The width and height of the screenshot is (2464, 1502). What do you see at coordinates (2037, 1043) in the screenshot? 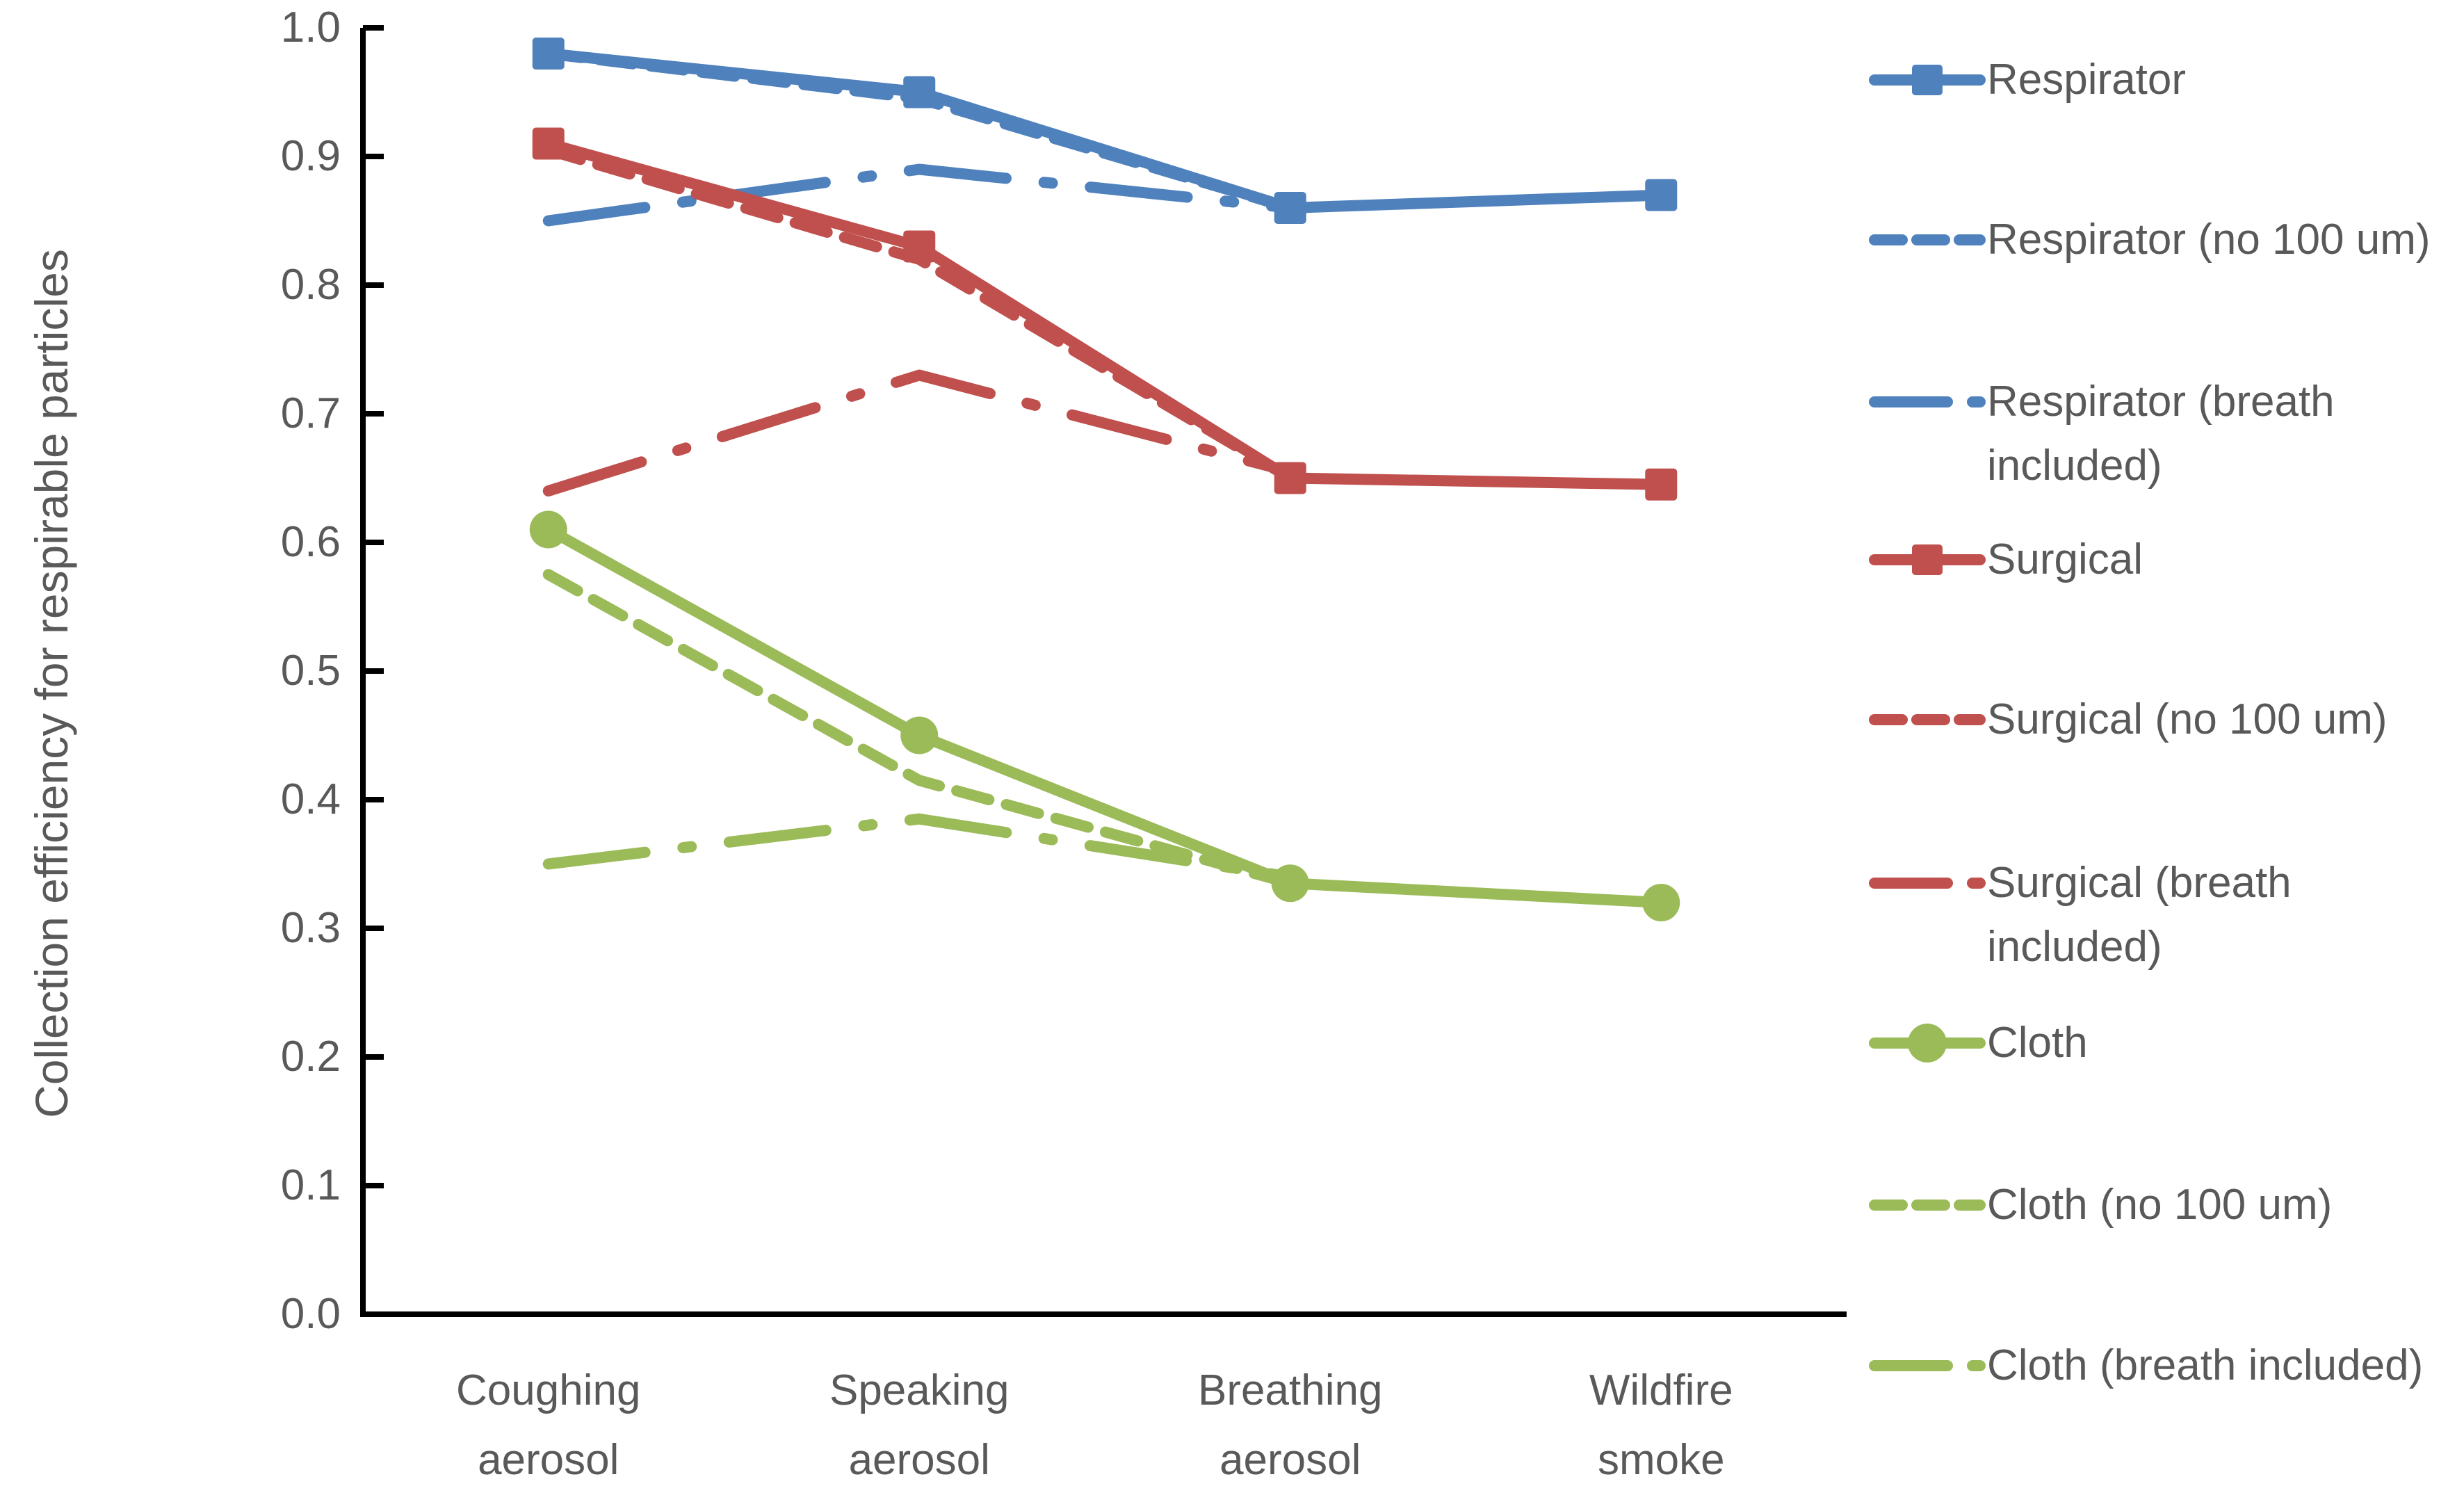
I see `legend-item-label: Cloth` at bounding box center [2037, 1043].